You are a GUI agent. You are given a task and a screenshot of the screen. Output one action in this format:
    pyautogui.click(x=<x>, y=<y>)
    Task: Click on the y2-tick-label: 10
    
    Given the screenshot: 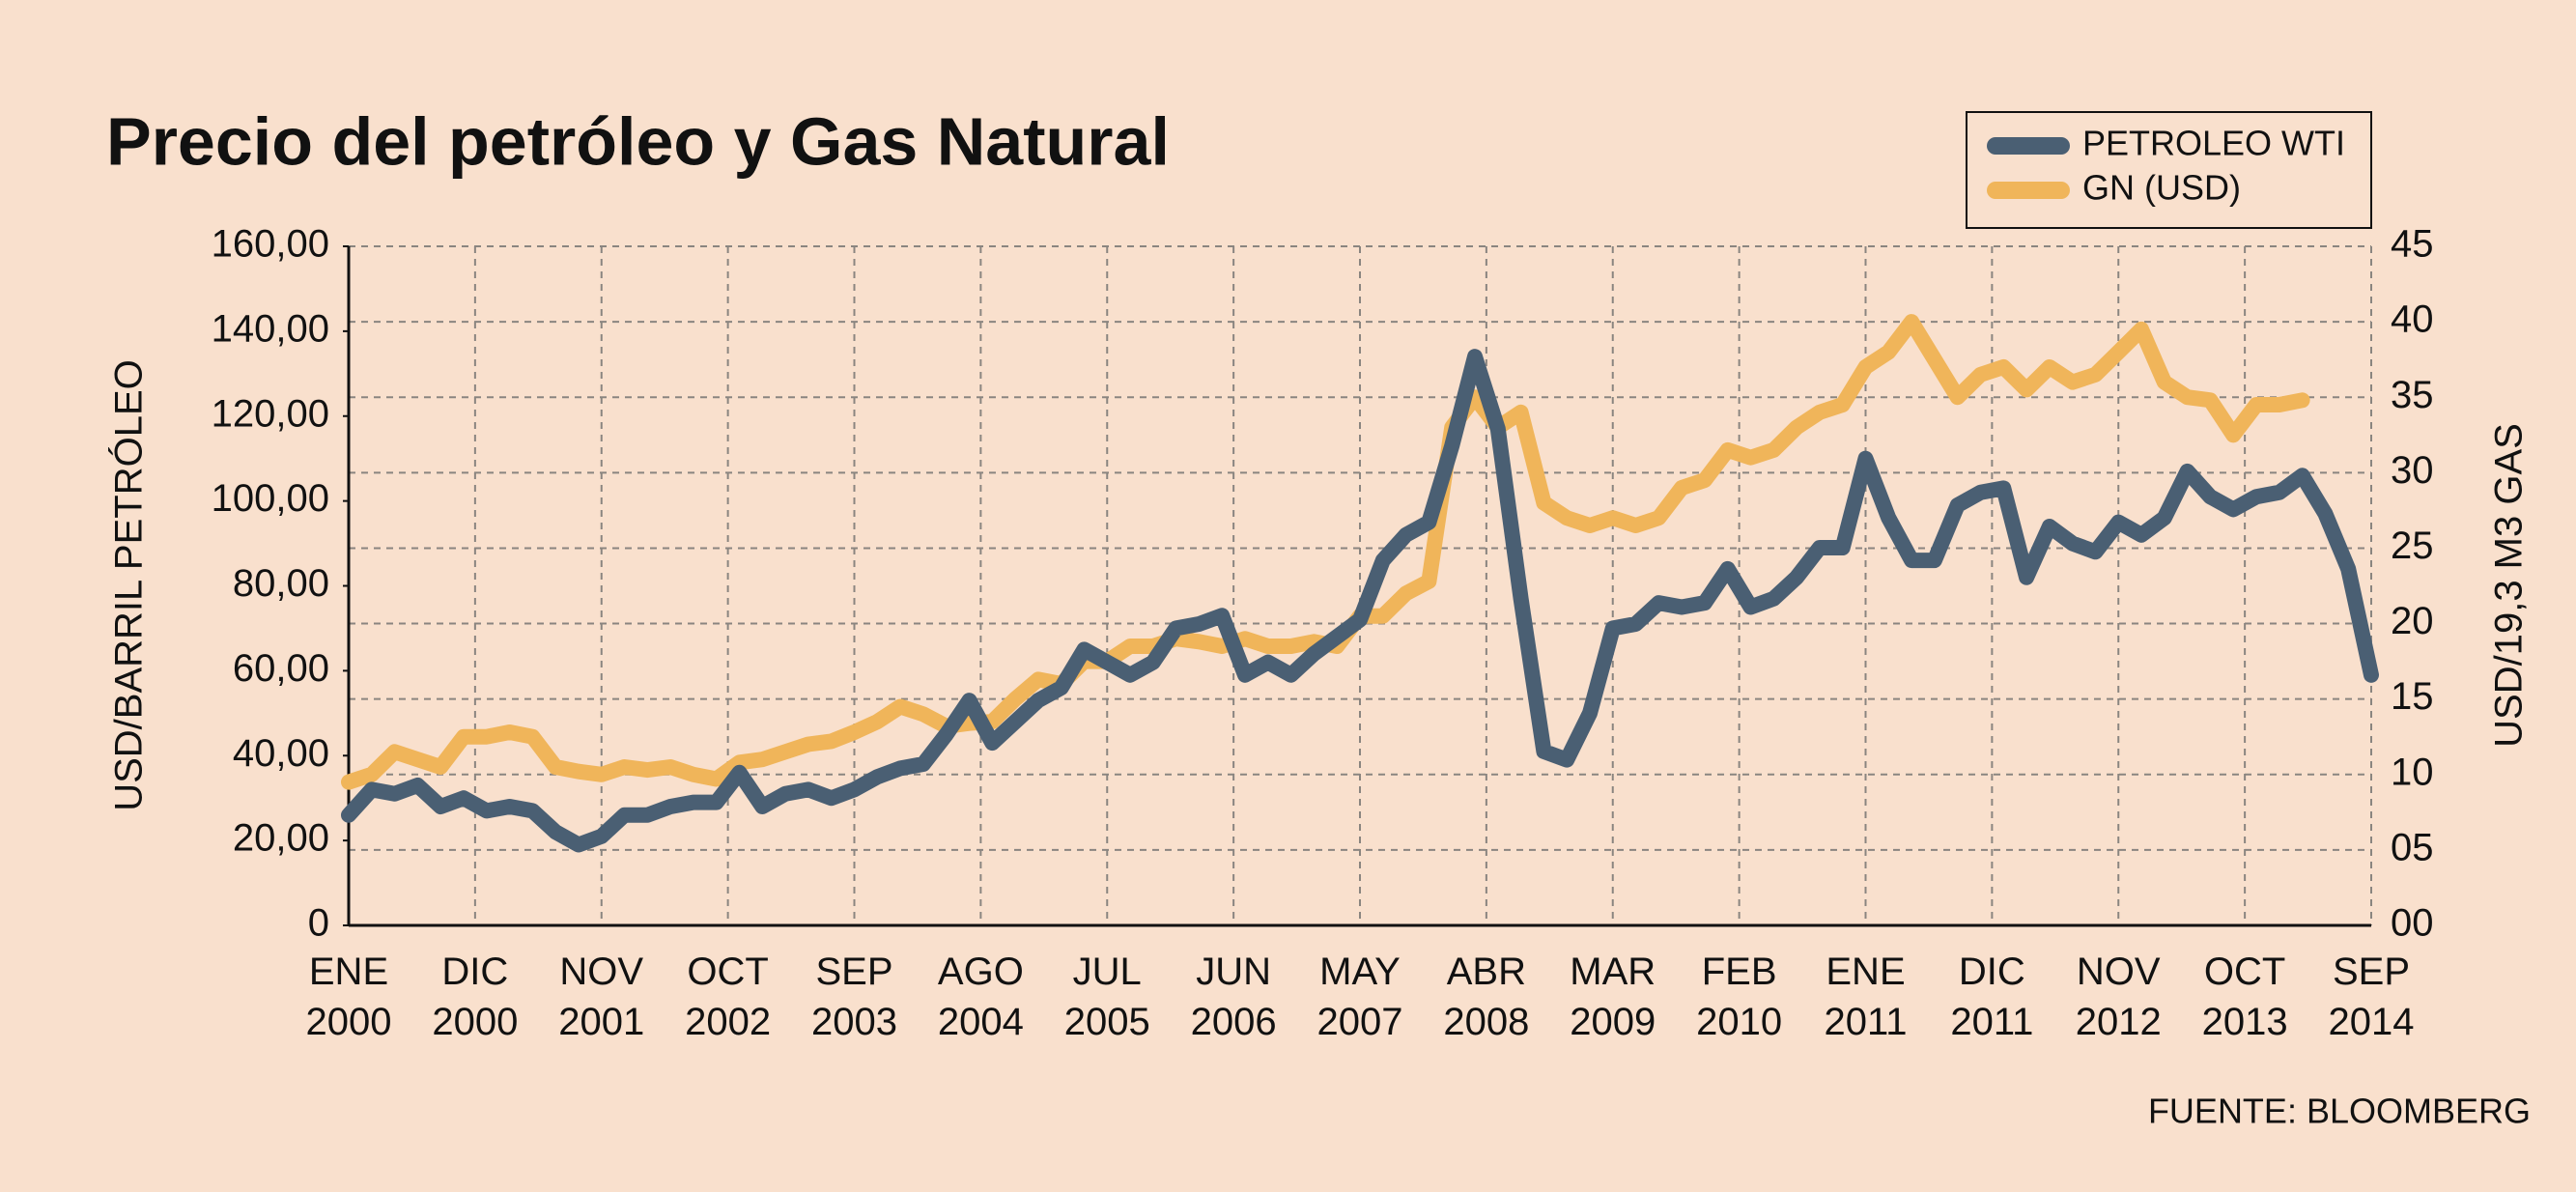 What is the action you would take?
    pyautogui.click(x=2412, y=772)
    